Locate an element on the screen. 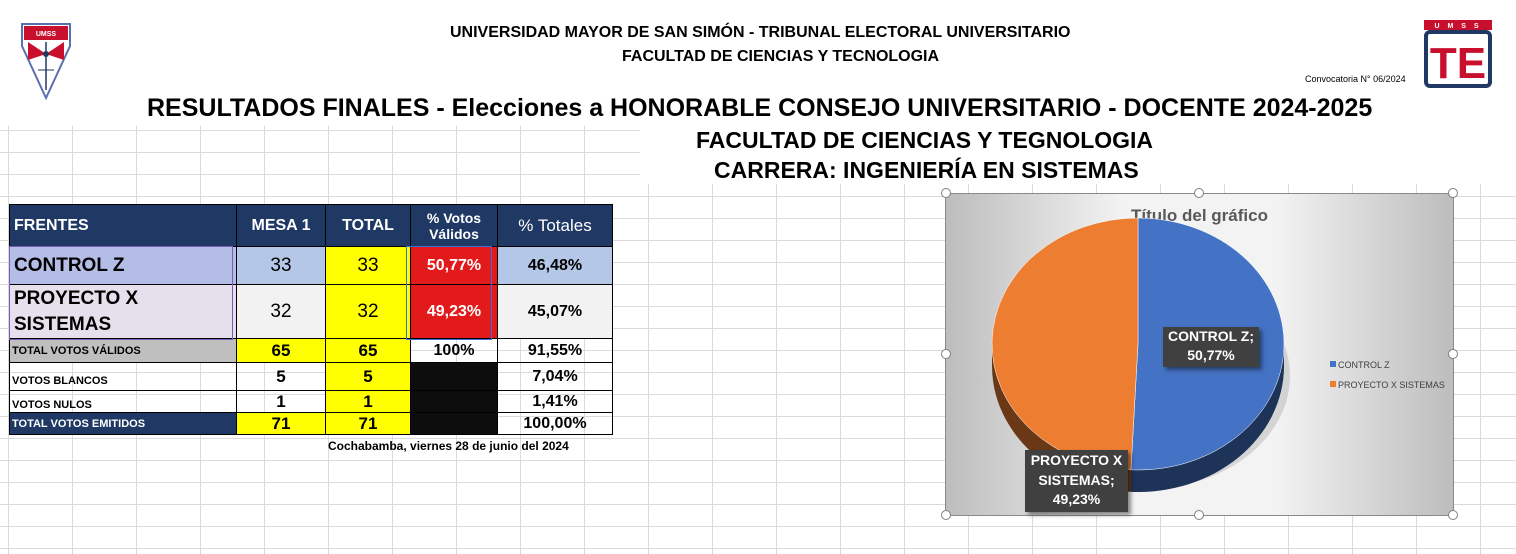 Image resolution: width=1516 pixels, height=554 pixels. legend-label-control-z: CONTROL Z is located at coordinates (1364, 365).